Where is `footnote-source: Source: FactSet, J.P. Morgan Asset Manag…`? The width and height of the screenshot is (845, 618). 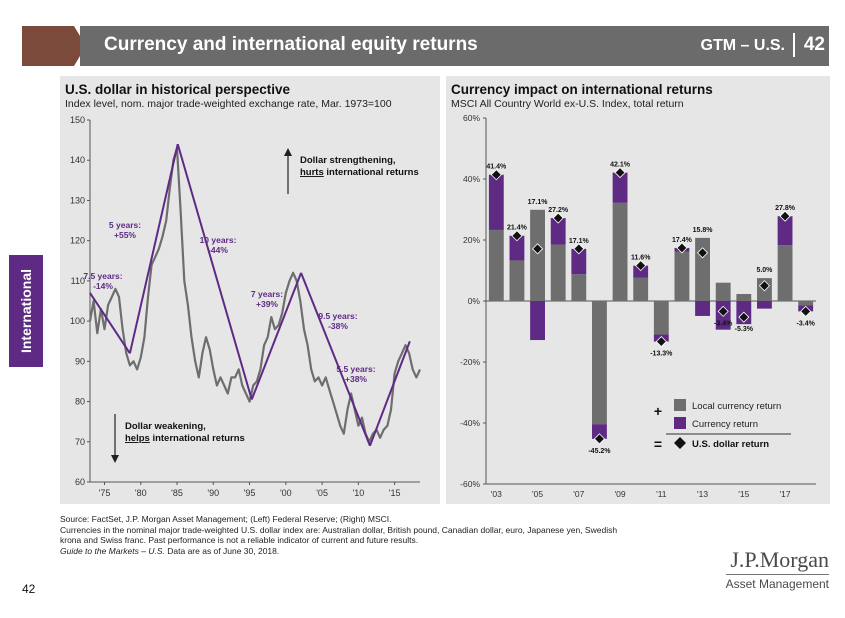 footnote-source: Source: FactSet, J.P. Morgan Asset Manag… is located at coordinates (226, 519).